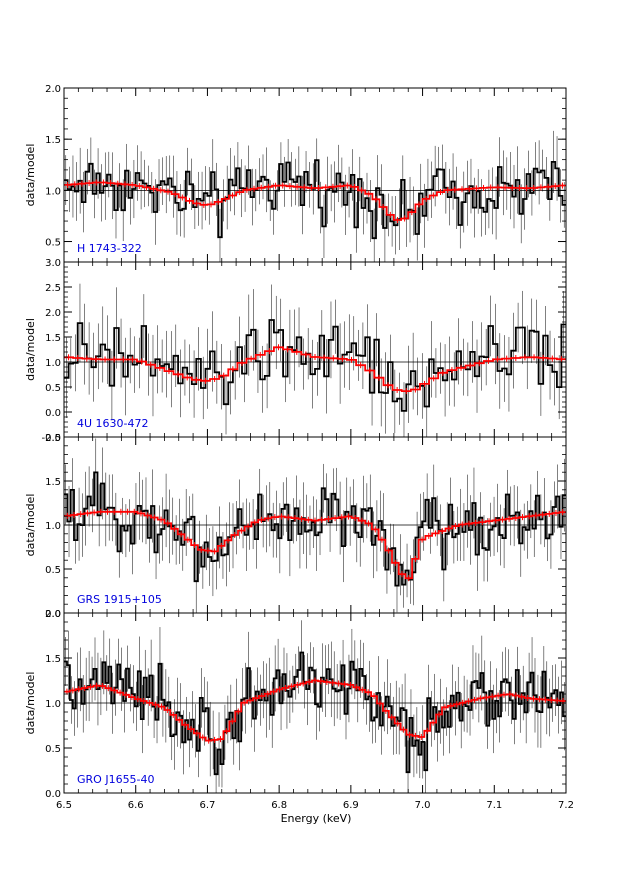 The image size is (629, 881). I want to click on panel-label: 4U 1630-472, so click(113, 423).